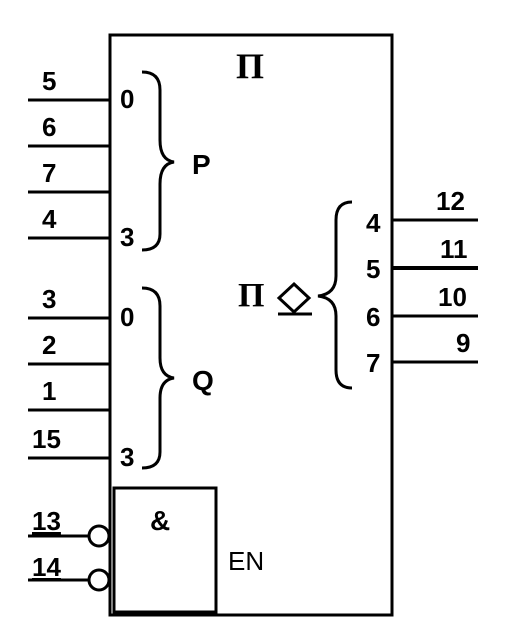 This screenshot has height=626, width=523. I want to click on output-pin-number: 11, so click(454, 249).